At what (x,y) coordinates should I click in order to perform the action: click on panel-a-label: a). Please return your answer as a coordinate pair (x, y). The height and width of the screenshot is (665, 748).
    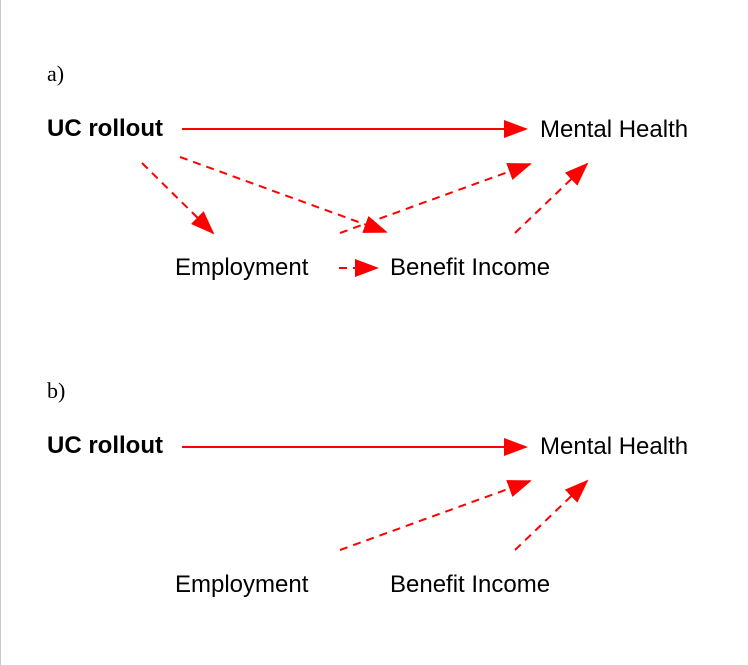
    Looking at the image, I should click on (56, 73).